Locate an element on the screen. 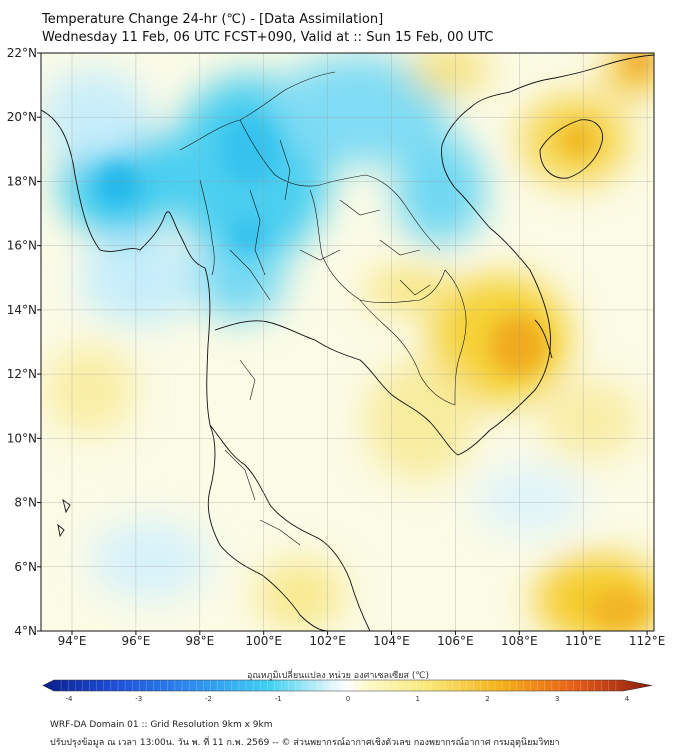  colorbar-tick-label: -2 is located at coordinates (208, 699).